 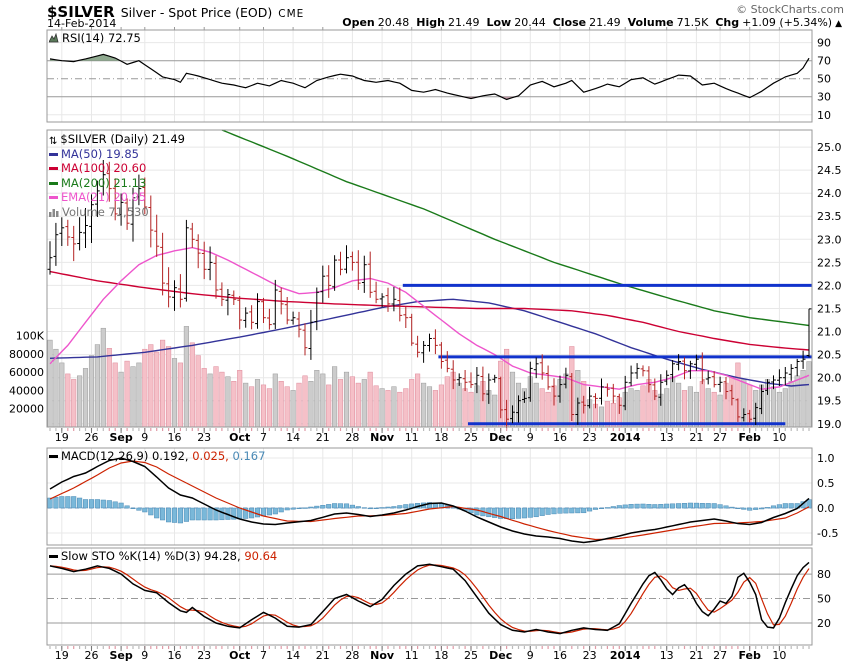 I want to click on y-axis-label: 50, so click(x=824, y=599).